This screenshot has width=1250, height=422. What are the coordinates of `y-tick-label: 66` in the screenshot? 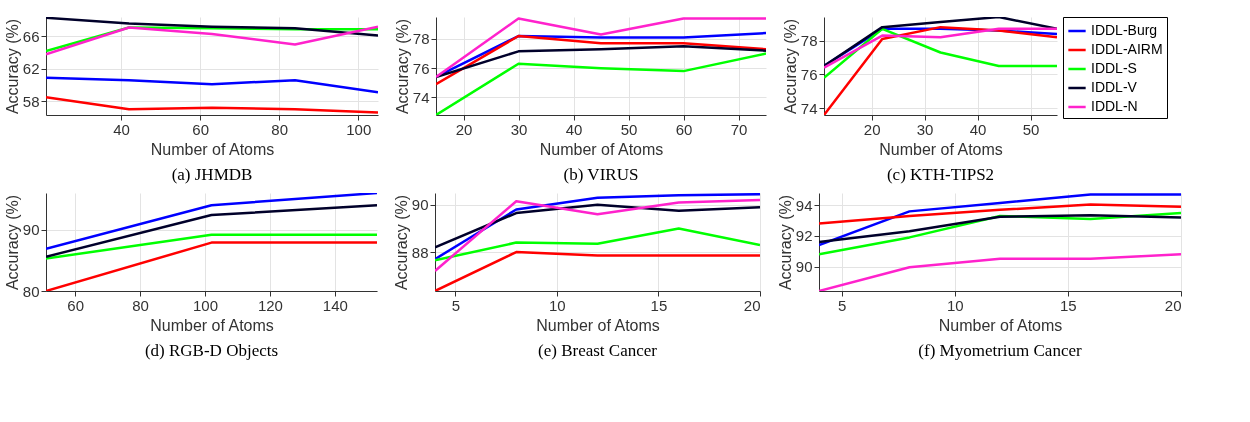 It's located at (31, 36).